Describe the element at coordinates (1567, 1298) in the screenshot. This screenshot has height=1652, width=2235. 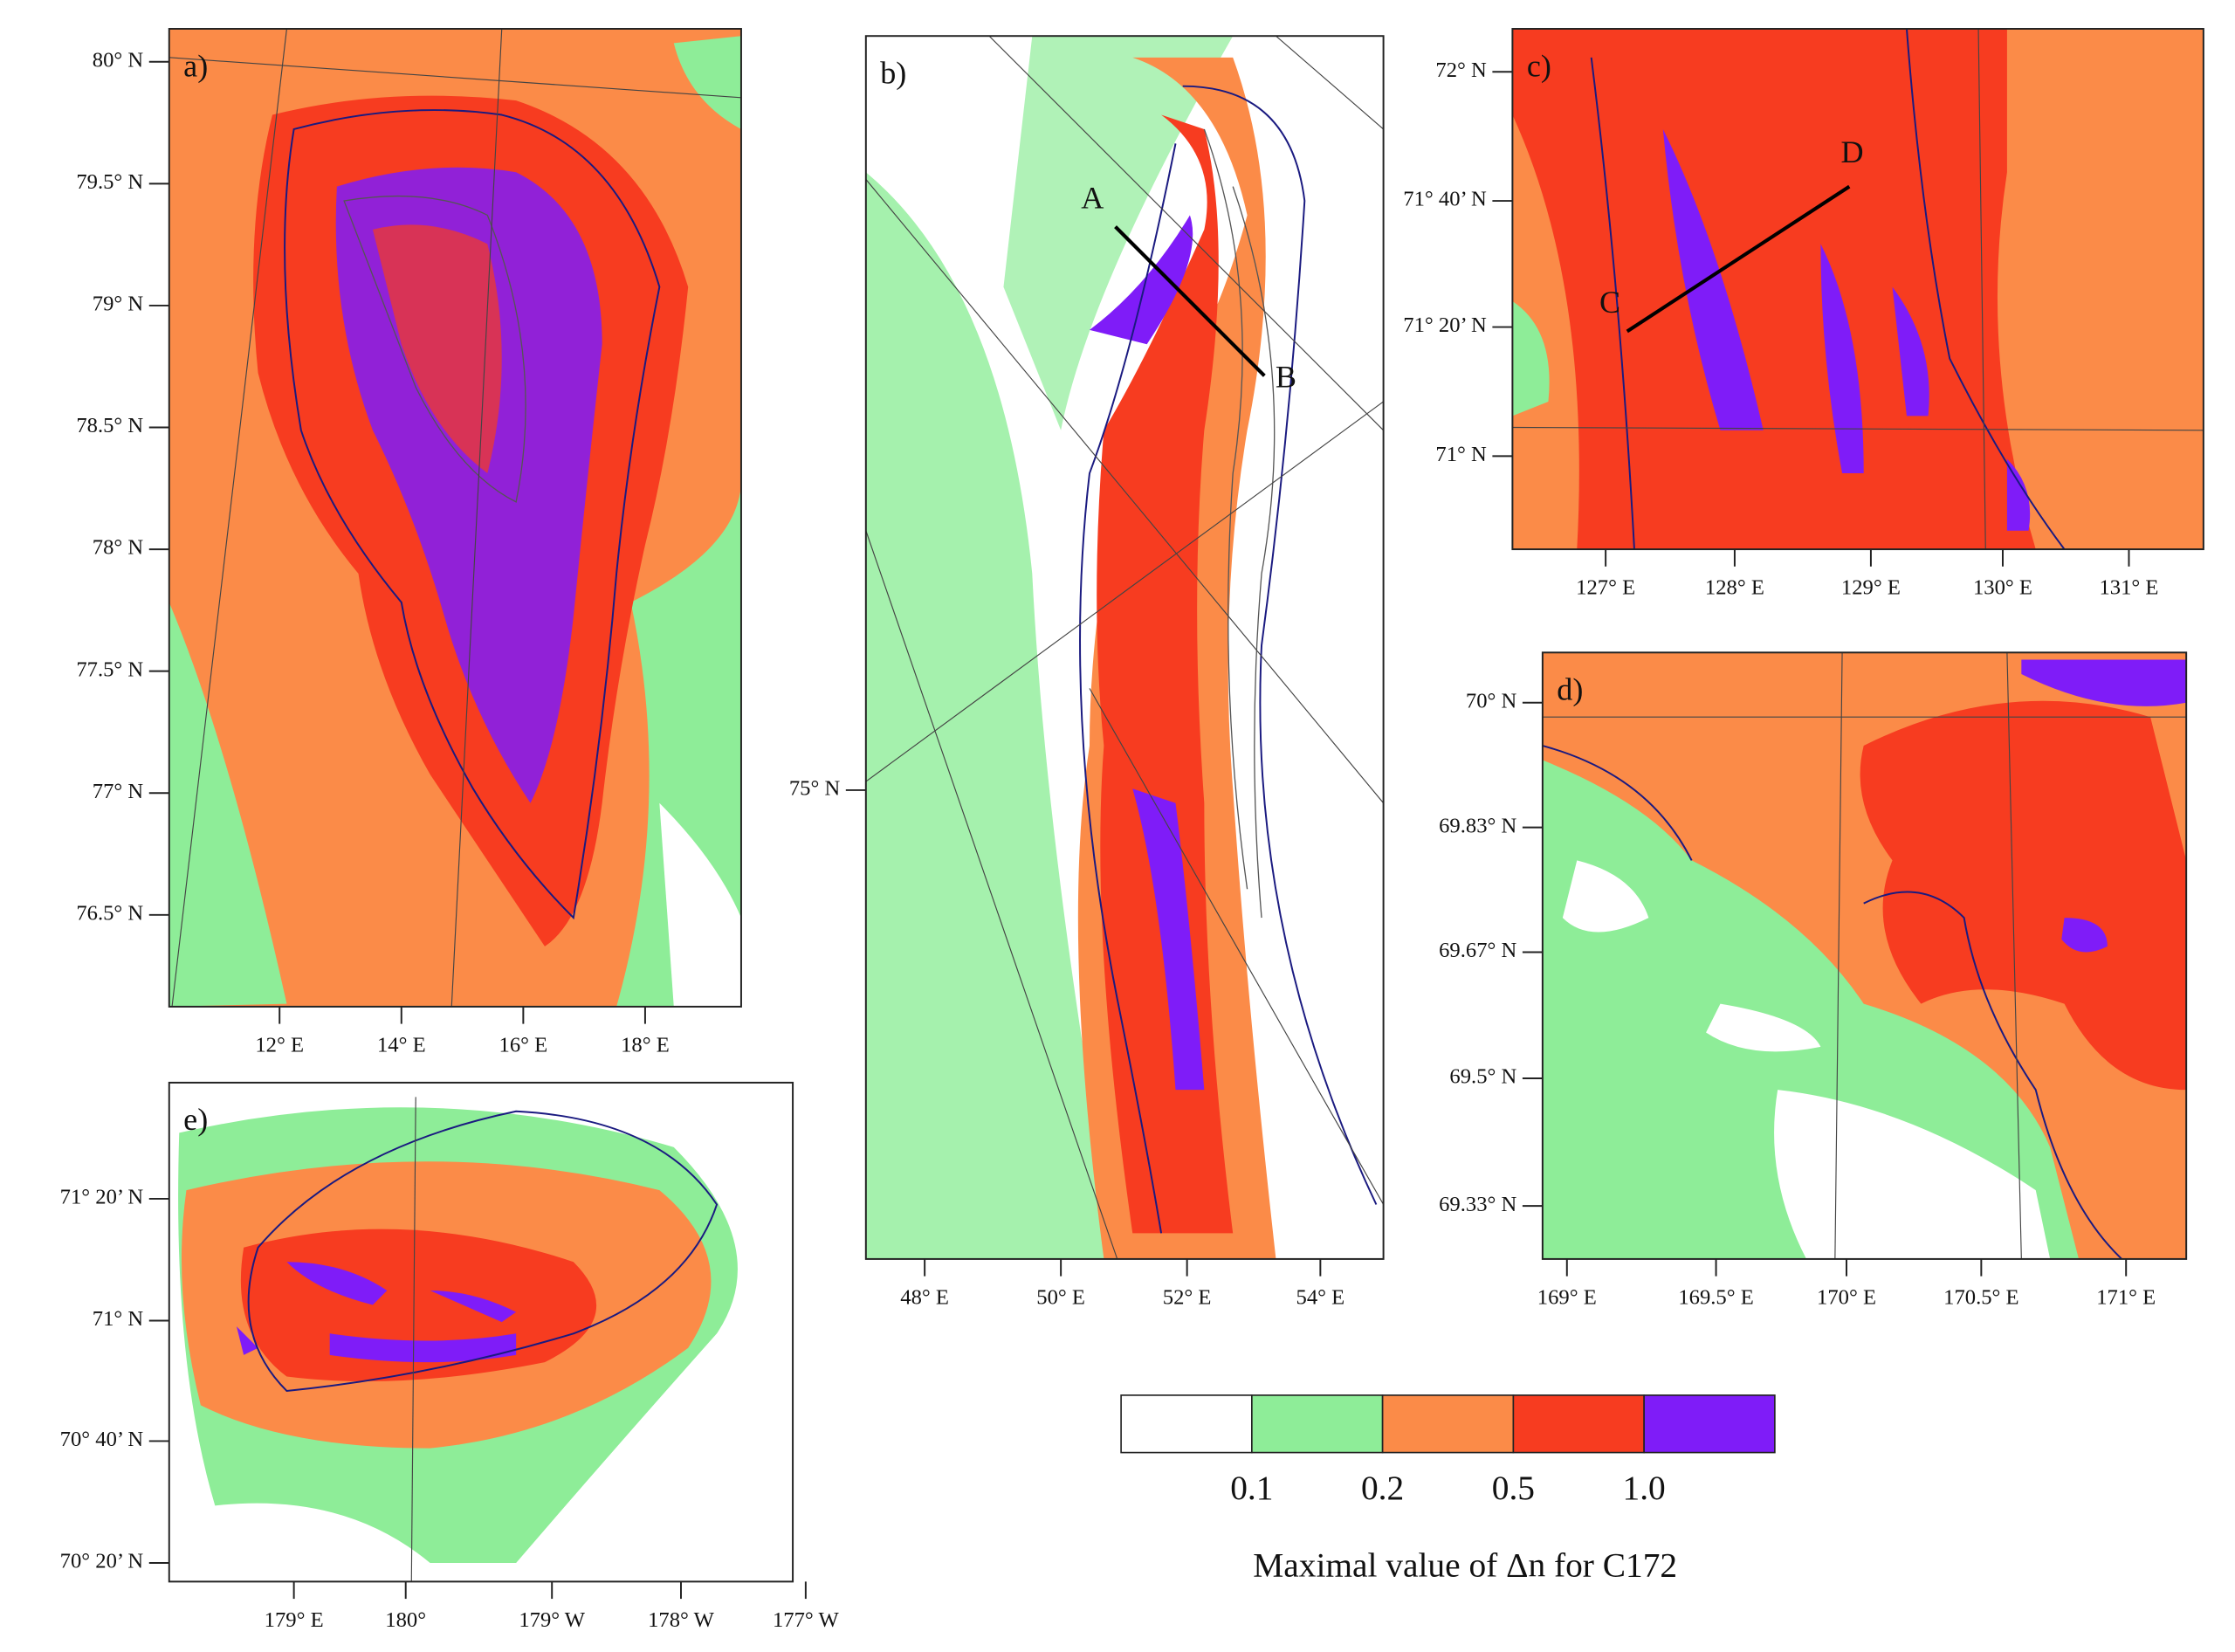
I see `lon-label: 169° E` at that location.